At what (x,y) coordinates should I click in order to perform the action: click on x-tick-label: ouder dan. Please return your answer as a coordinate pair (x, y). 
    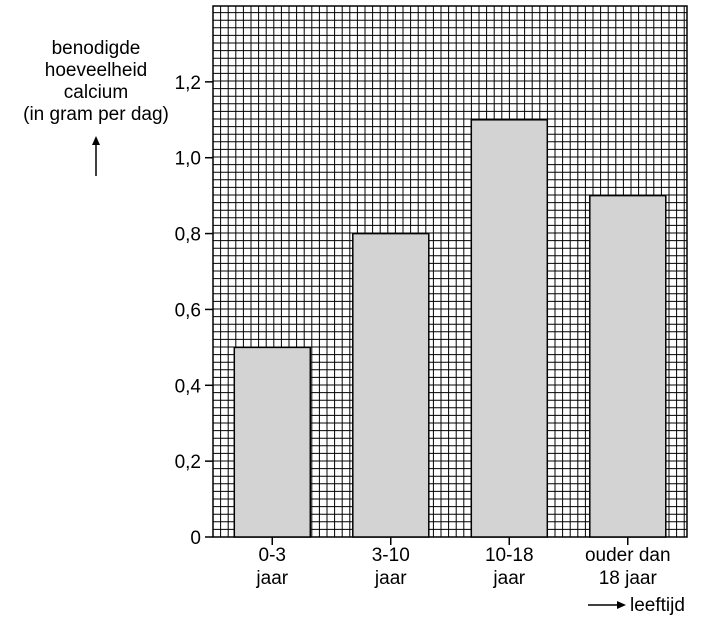
    Looking at the image, I should click on (628, 555).